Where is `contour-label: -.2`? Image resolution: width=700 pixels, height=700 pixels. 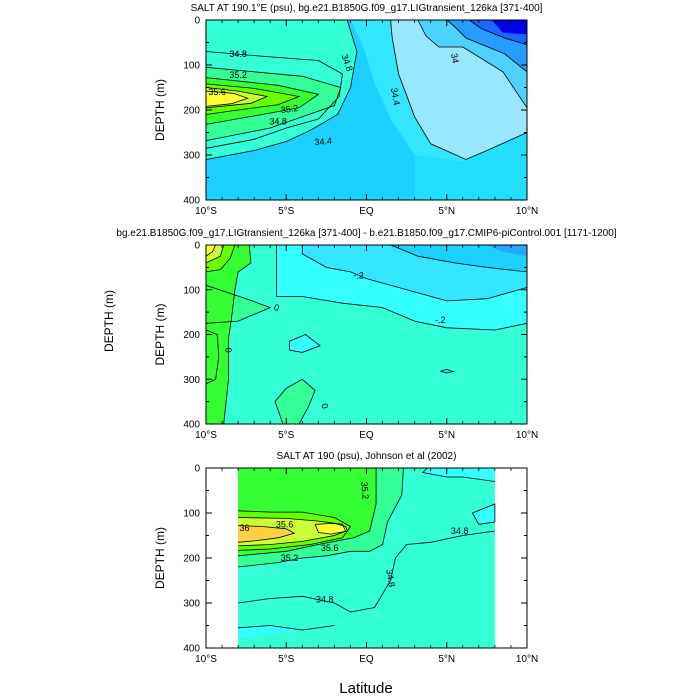 contour-label: -.2 is located at coordinates (440, 320).